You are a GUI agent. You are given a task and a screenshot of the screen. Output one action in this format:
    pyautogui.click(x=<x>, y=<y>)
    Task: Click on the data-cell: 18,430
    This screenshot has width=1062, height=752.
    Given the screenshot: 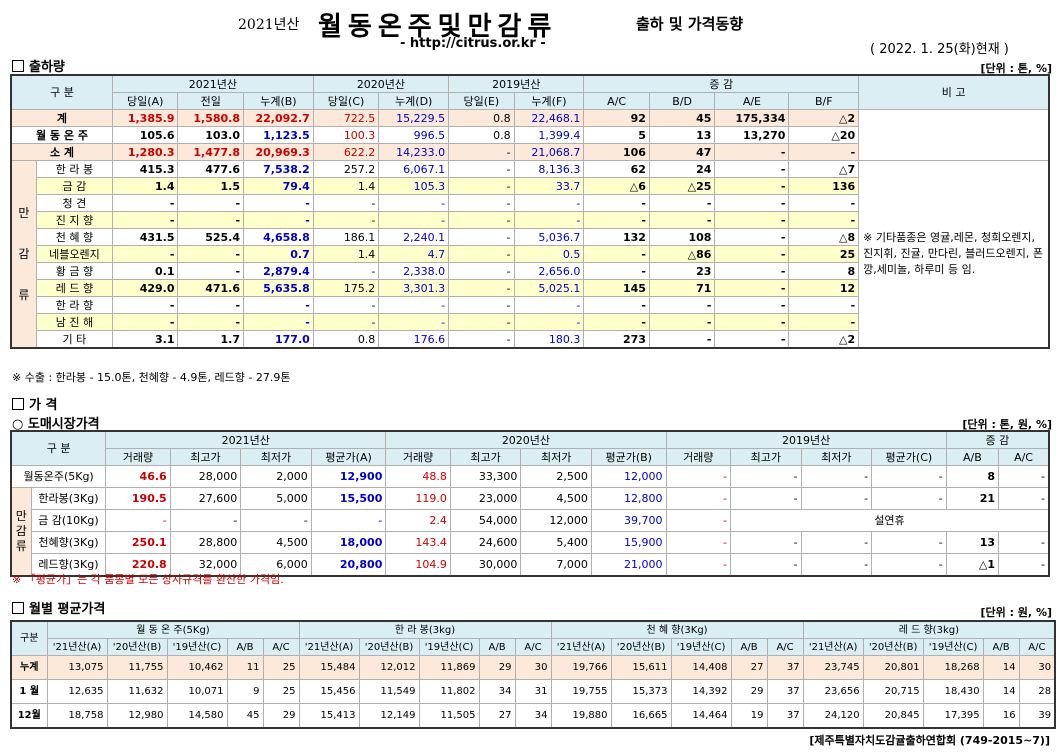 What is the action you would take?
    pyautogui.click(x=953, y=691)
    